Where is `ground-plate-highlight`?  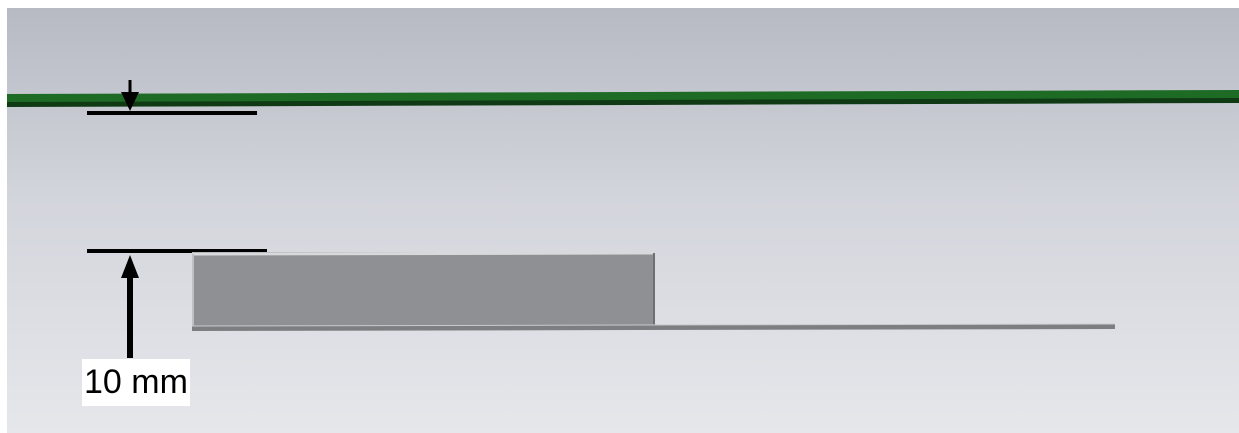
ground-plate-highlight is located at coordinates (653, 325).